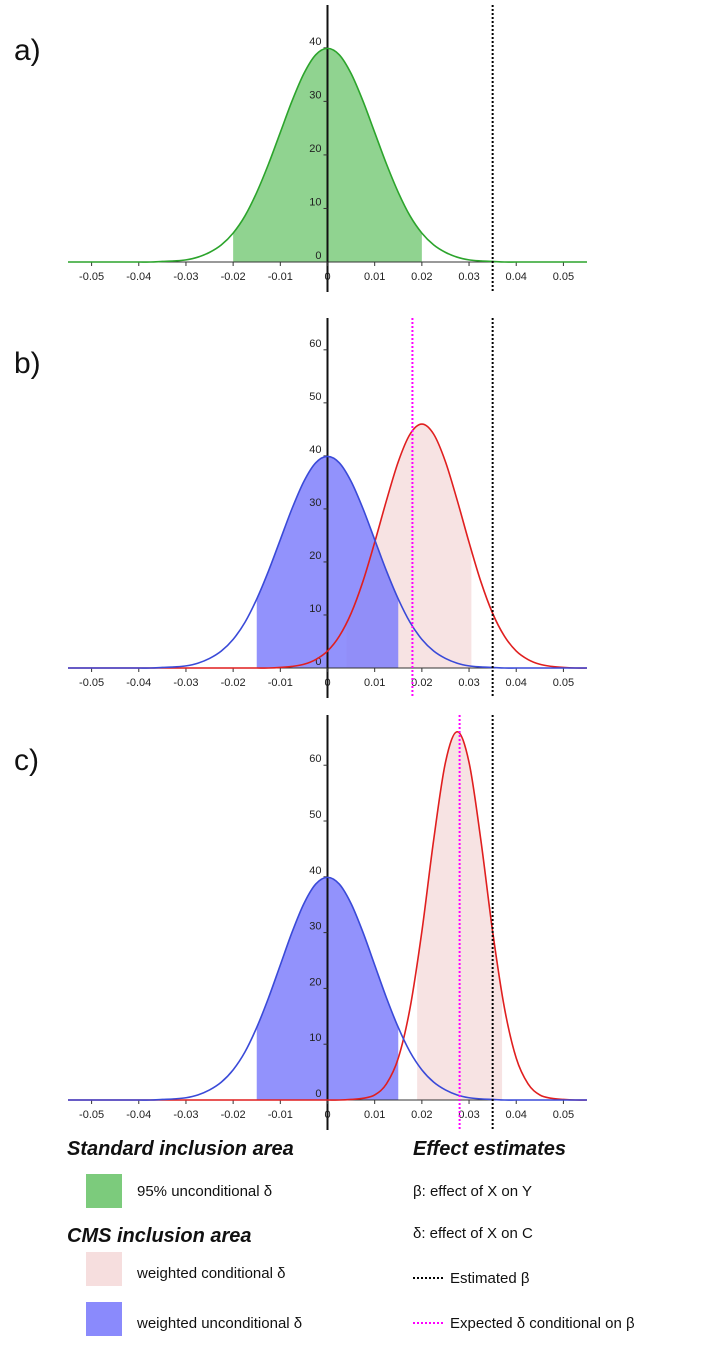  I want to click on legend-title: Standard inclusion area, so click(180, 1149).